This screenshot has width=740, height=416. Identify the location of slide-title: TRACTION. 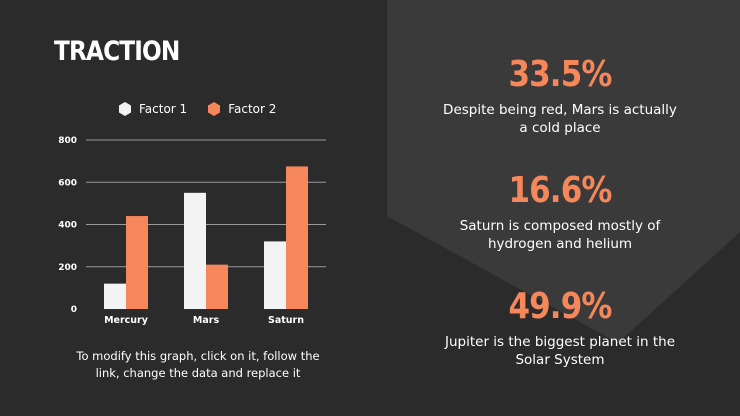
(117, 51).